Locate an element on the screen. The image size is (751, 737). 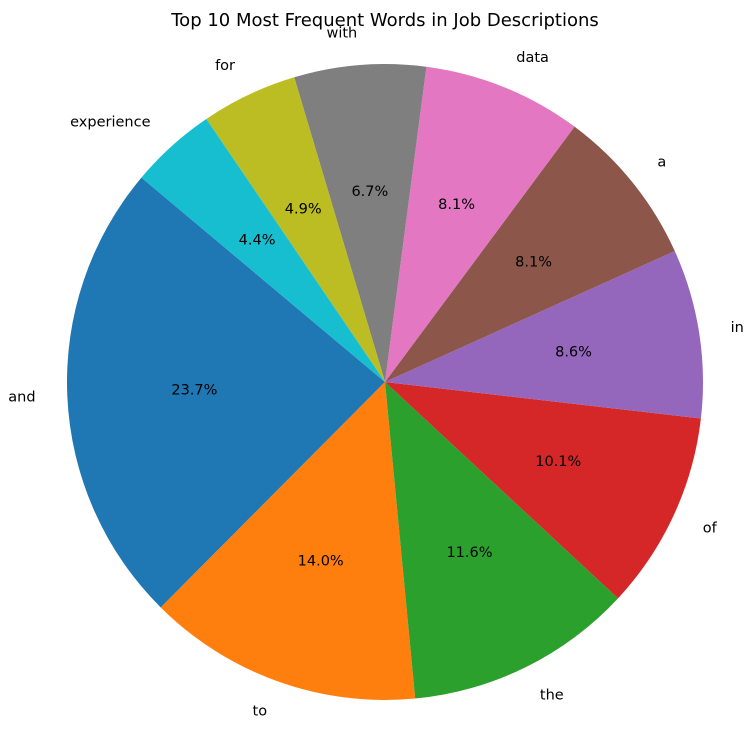
pie-slice-a is located at coordinates (530, 254).